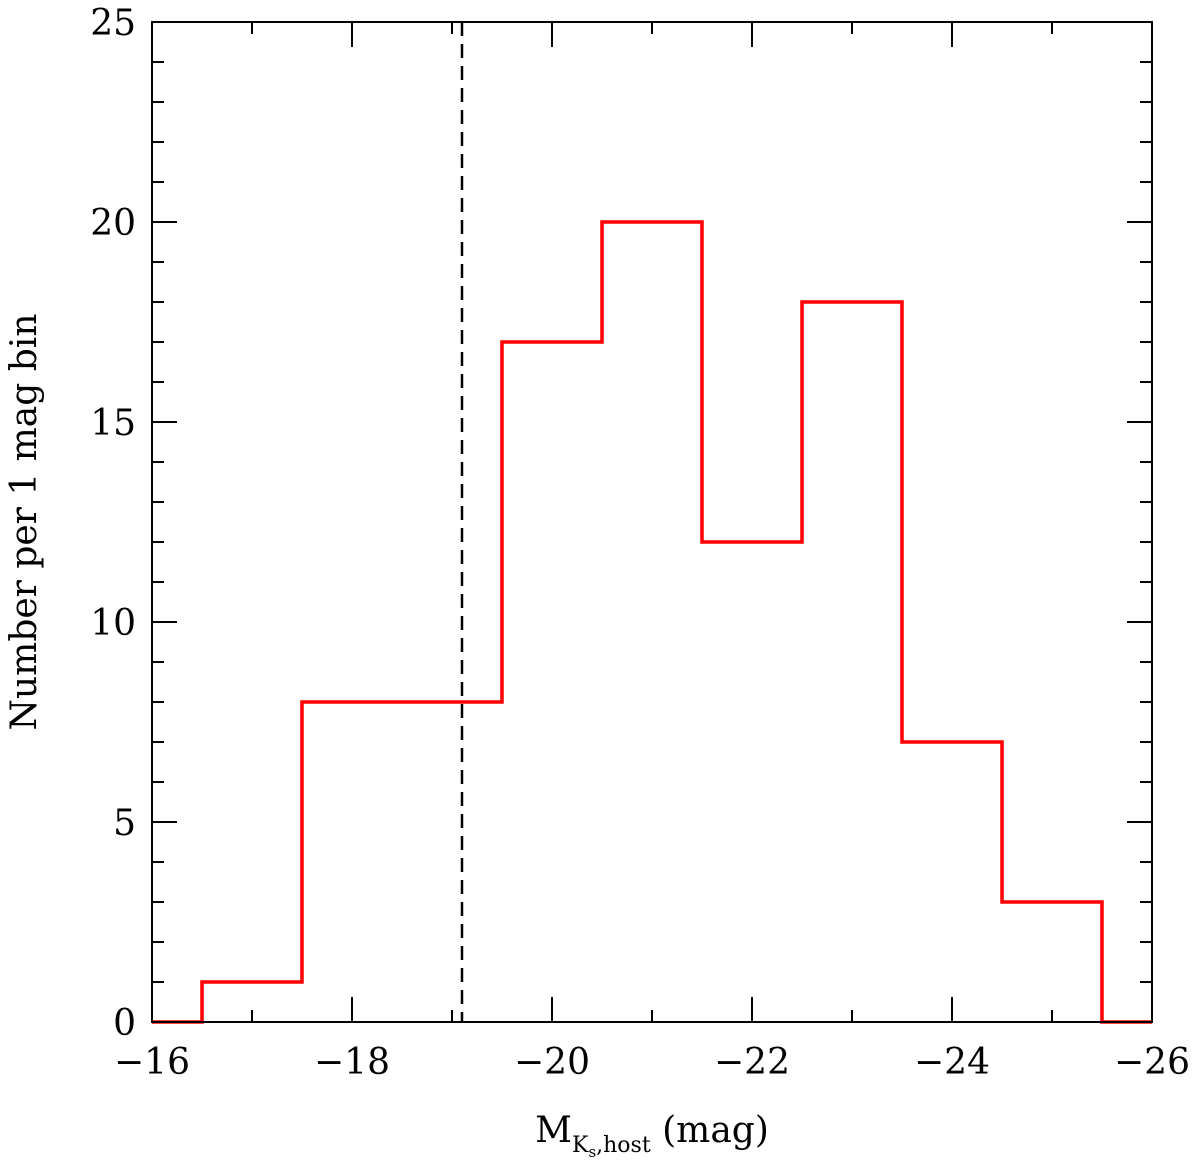 Image resolution: width=1200 pixels, height=1167 pixels. Describe the element at coordinates (623, 1145) in the screenshot. I see `x-axis-label-sub-rest: ,host` at that location.